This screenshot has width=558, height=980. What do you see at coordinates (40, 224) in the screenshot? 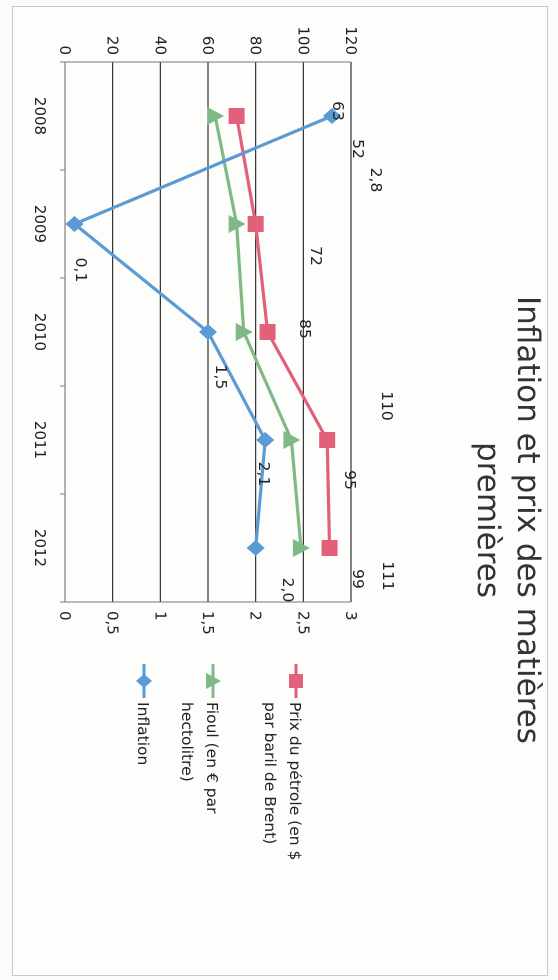
I see `x-tick-label: 2009` at bounding box center [40, 224].